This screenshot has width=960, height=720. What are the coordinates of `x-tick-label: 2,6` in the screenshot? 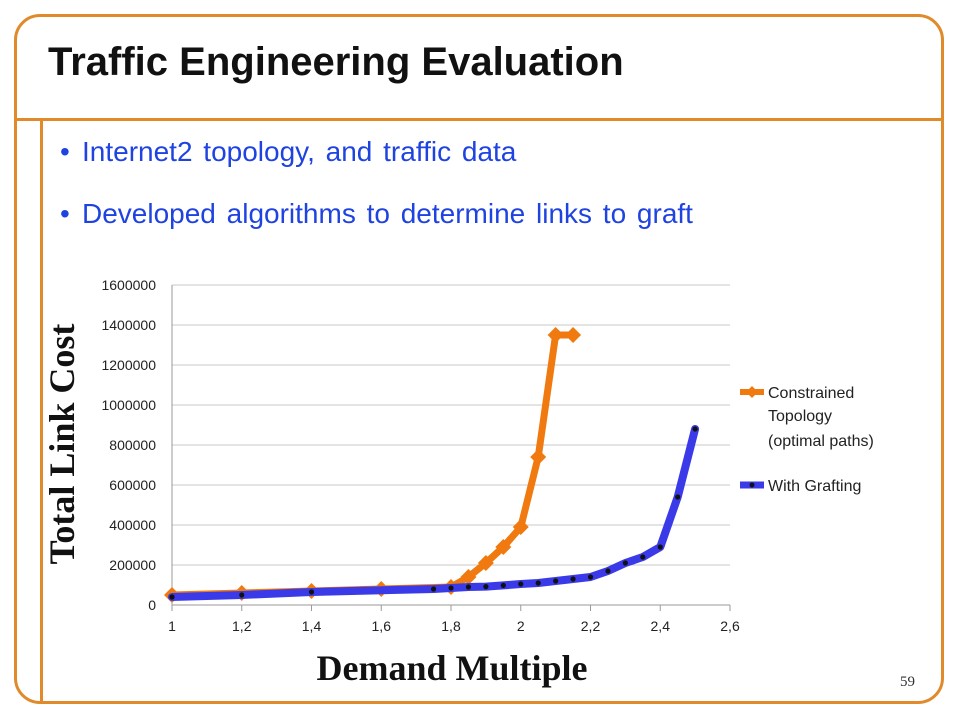 It's located at (730, 626).